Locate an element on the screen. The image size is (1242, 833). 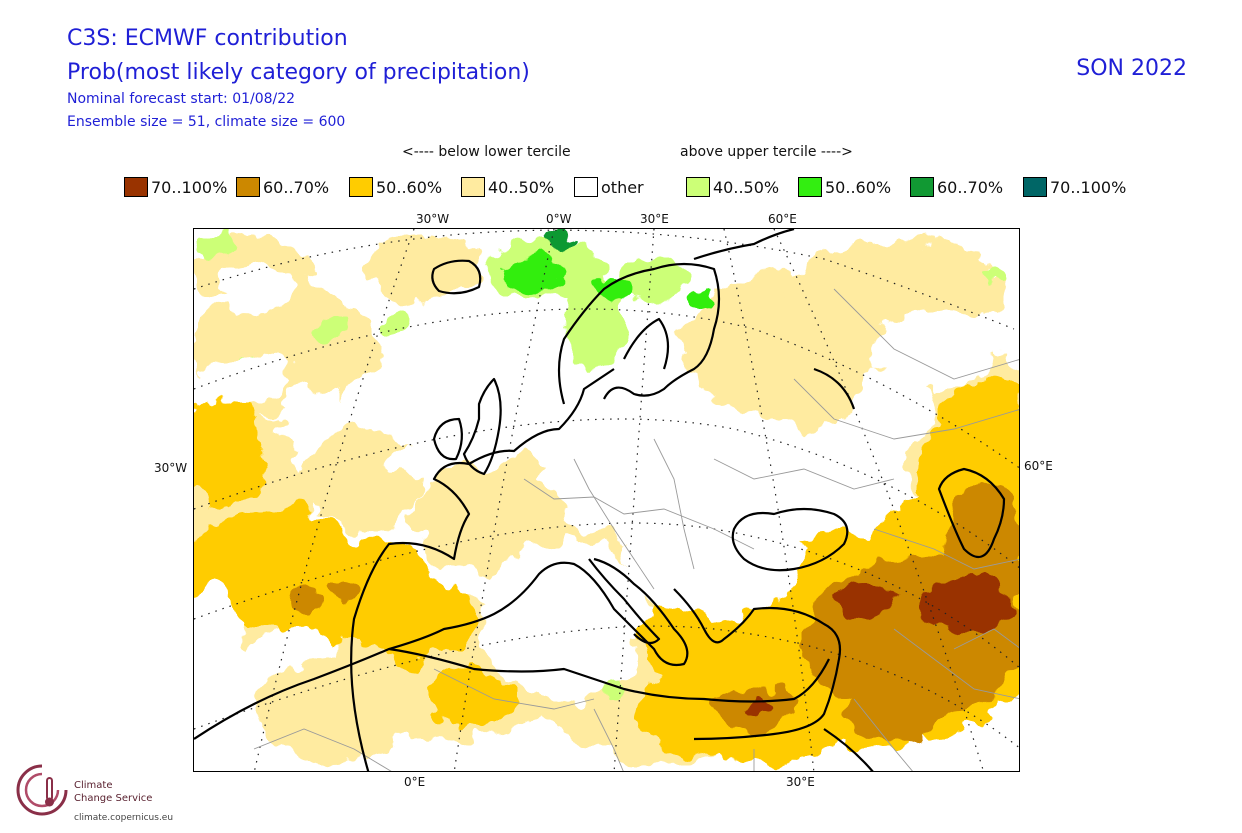
ensemble-size-label: Ensemble size = 51, climate size = 600 is located at coordinates (206, 122).